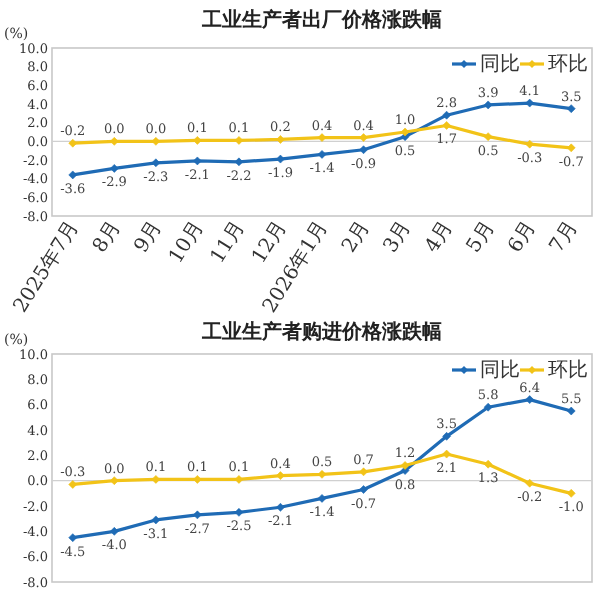 This screenshot has height=600, width=600. What do you see at coordinates (270, 242) in the screenshot?
I see `x-tick-label: 12月` at bounding box center [270, 242].